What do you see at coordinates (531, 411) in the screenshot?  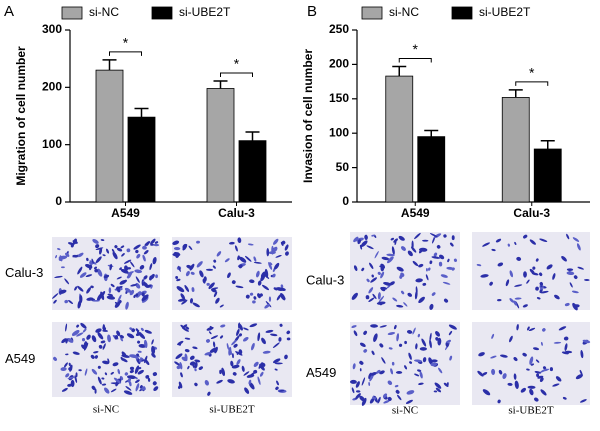 I see `column-label: si-UBE2T` at bounding box center [531, 411].